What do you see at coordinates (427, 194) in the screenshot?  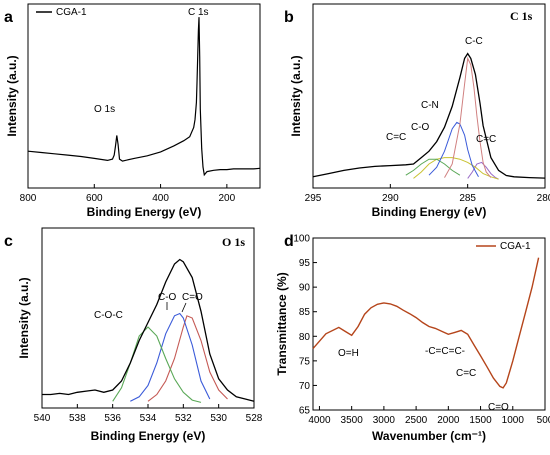 I see `panel-b-x-ticks: 295 290 285 280` at bounding box center [427, 194].